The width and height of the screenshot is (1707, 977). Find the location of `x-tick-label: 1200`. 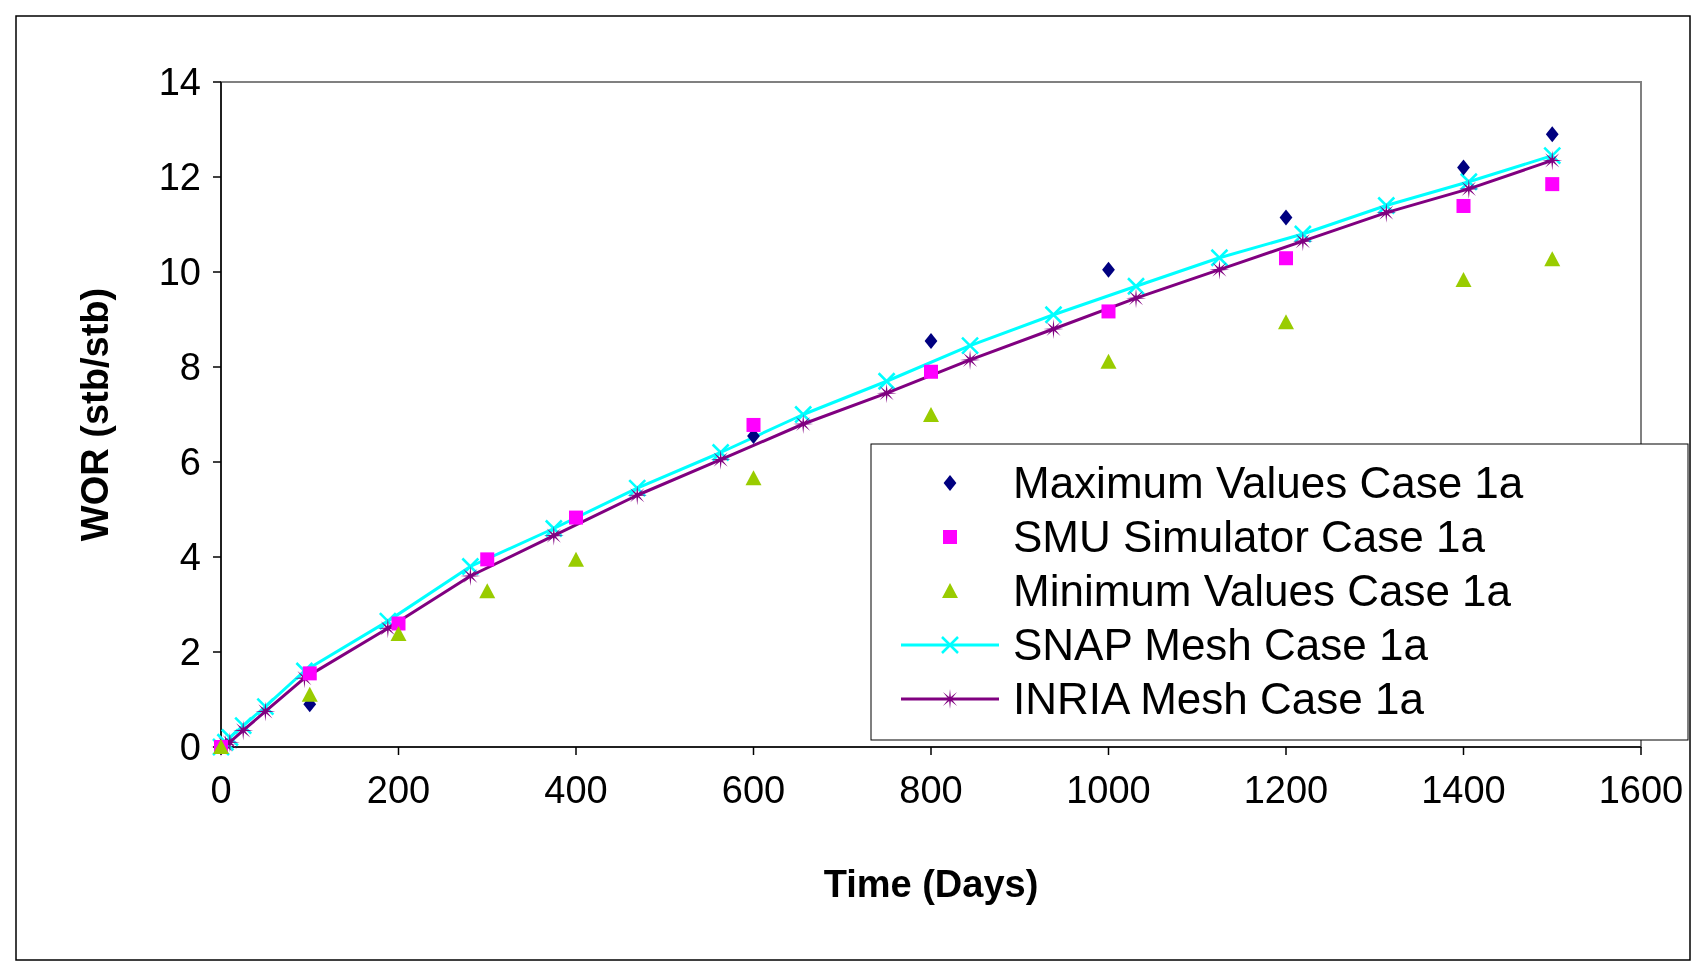

x-tick-label: 1200 is located at coordinates (1286, 790).